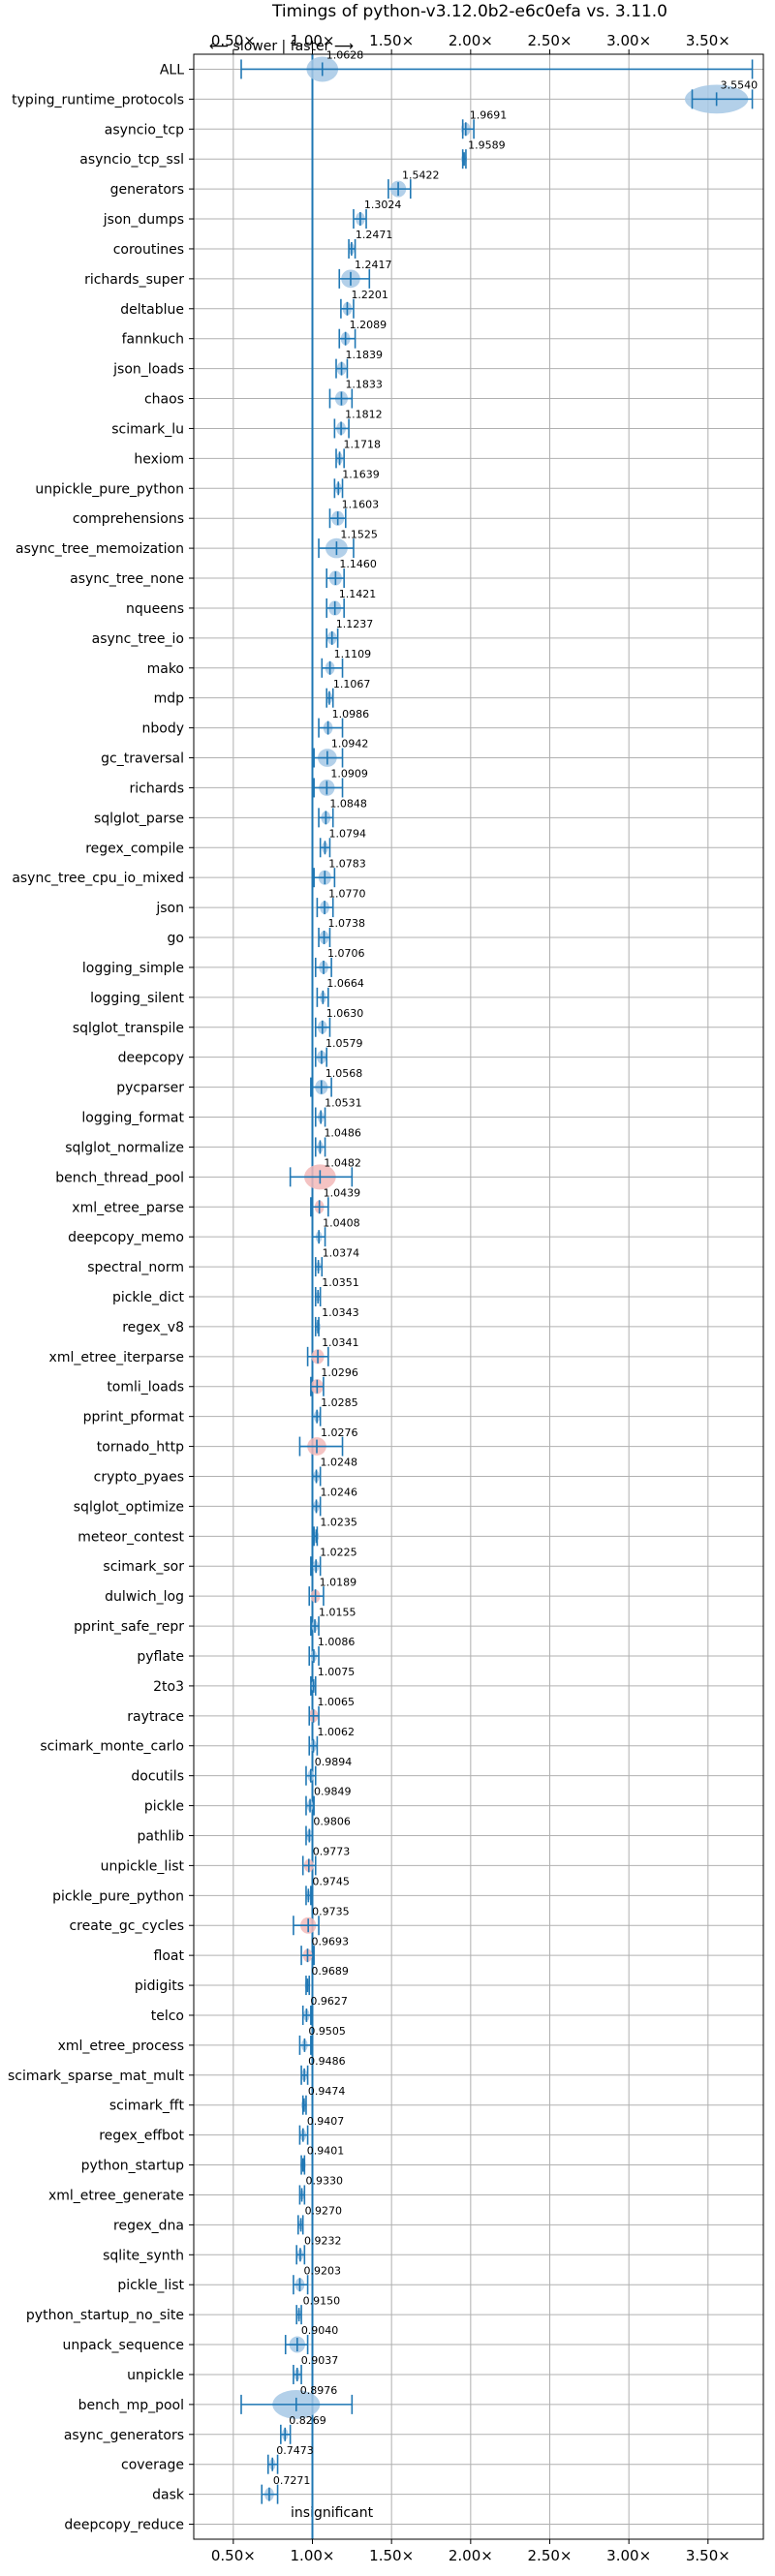 The height and width of the screenshot is (2576, 775). What do you see at coordinates (353, 654) in the screenshot?
I see `value-label: 1.1109` at bounding box center [353, 654].